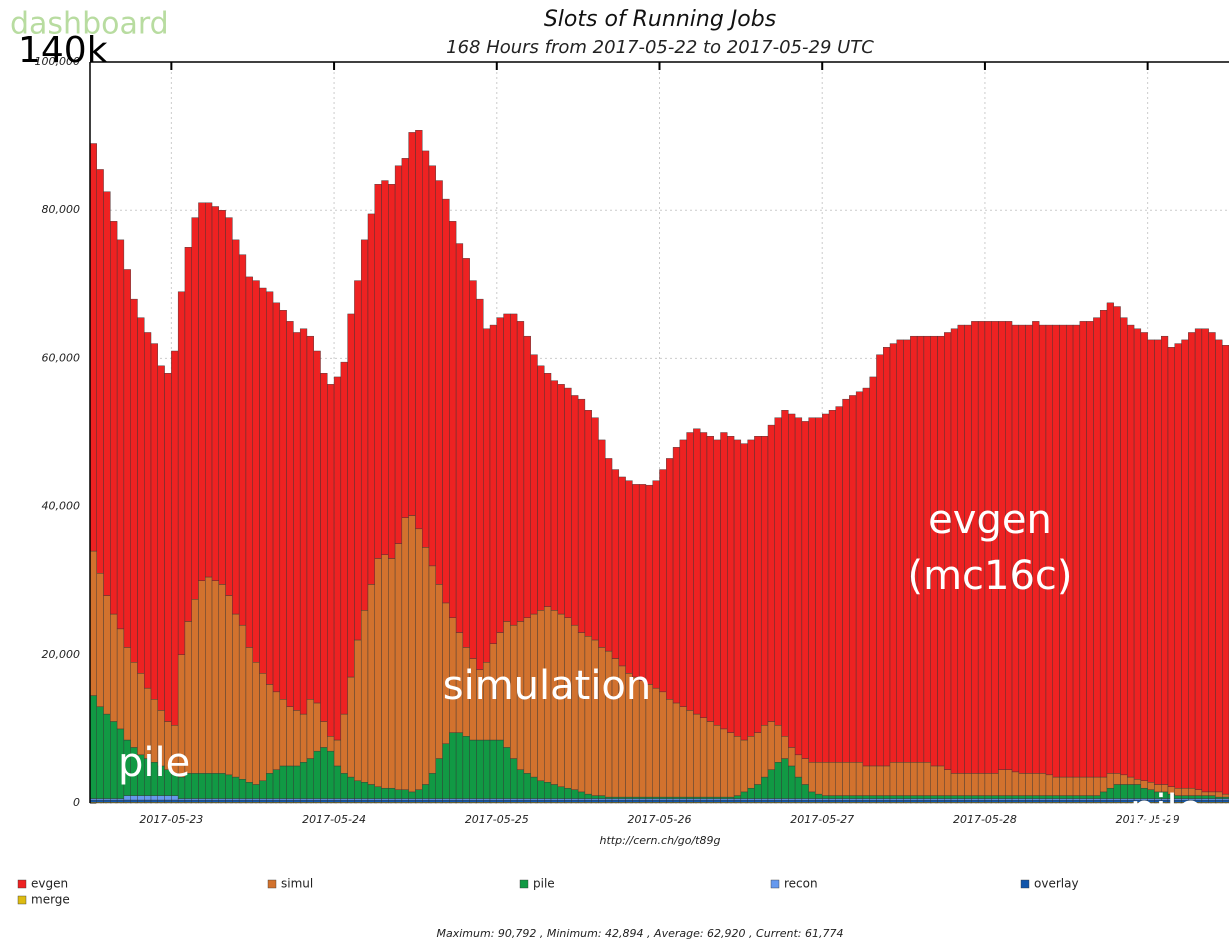  Describe the element at coordinates (544, 884) in the screenshot. I see `legend-label: pile` at that location.